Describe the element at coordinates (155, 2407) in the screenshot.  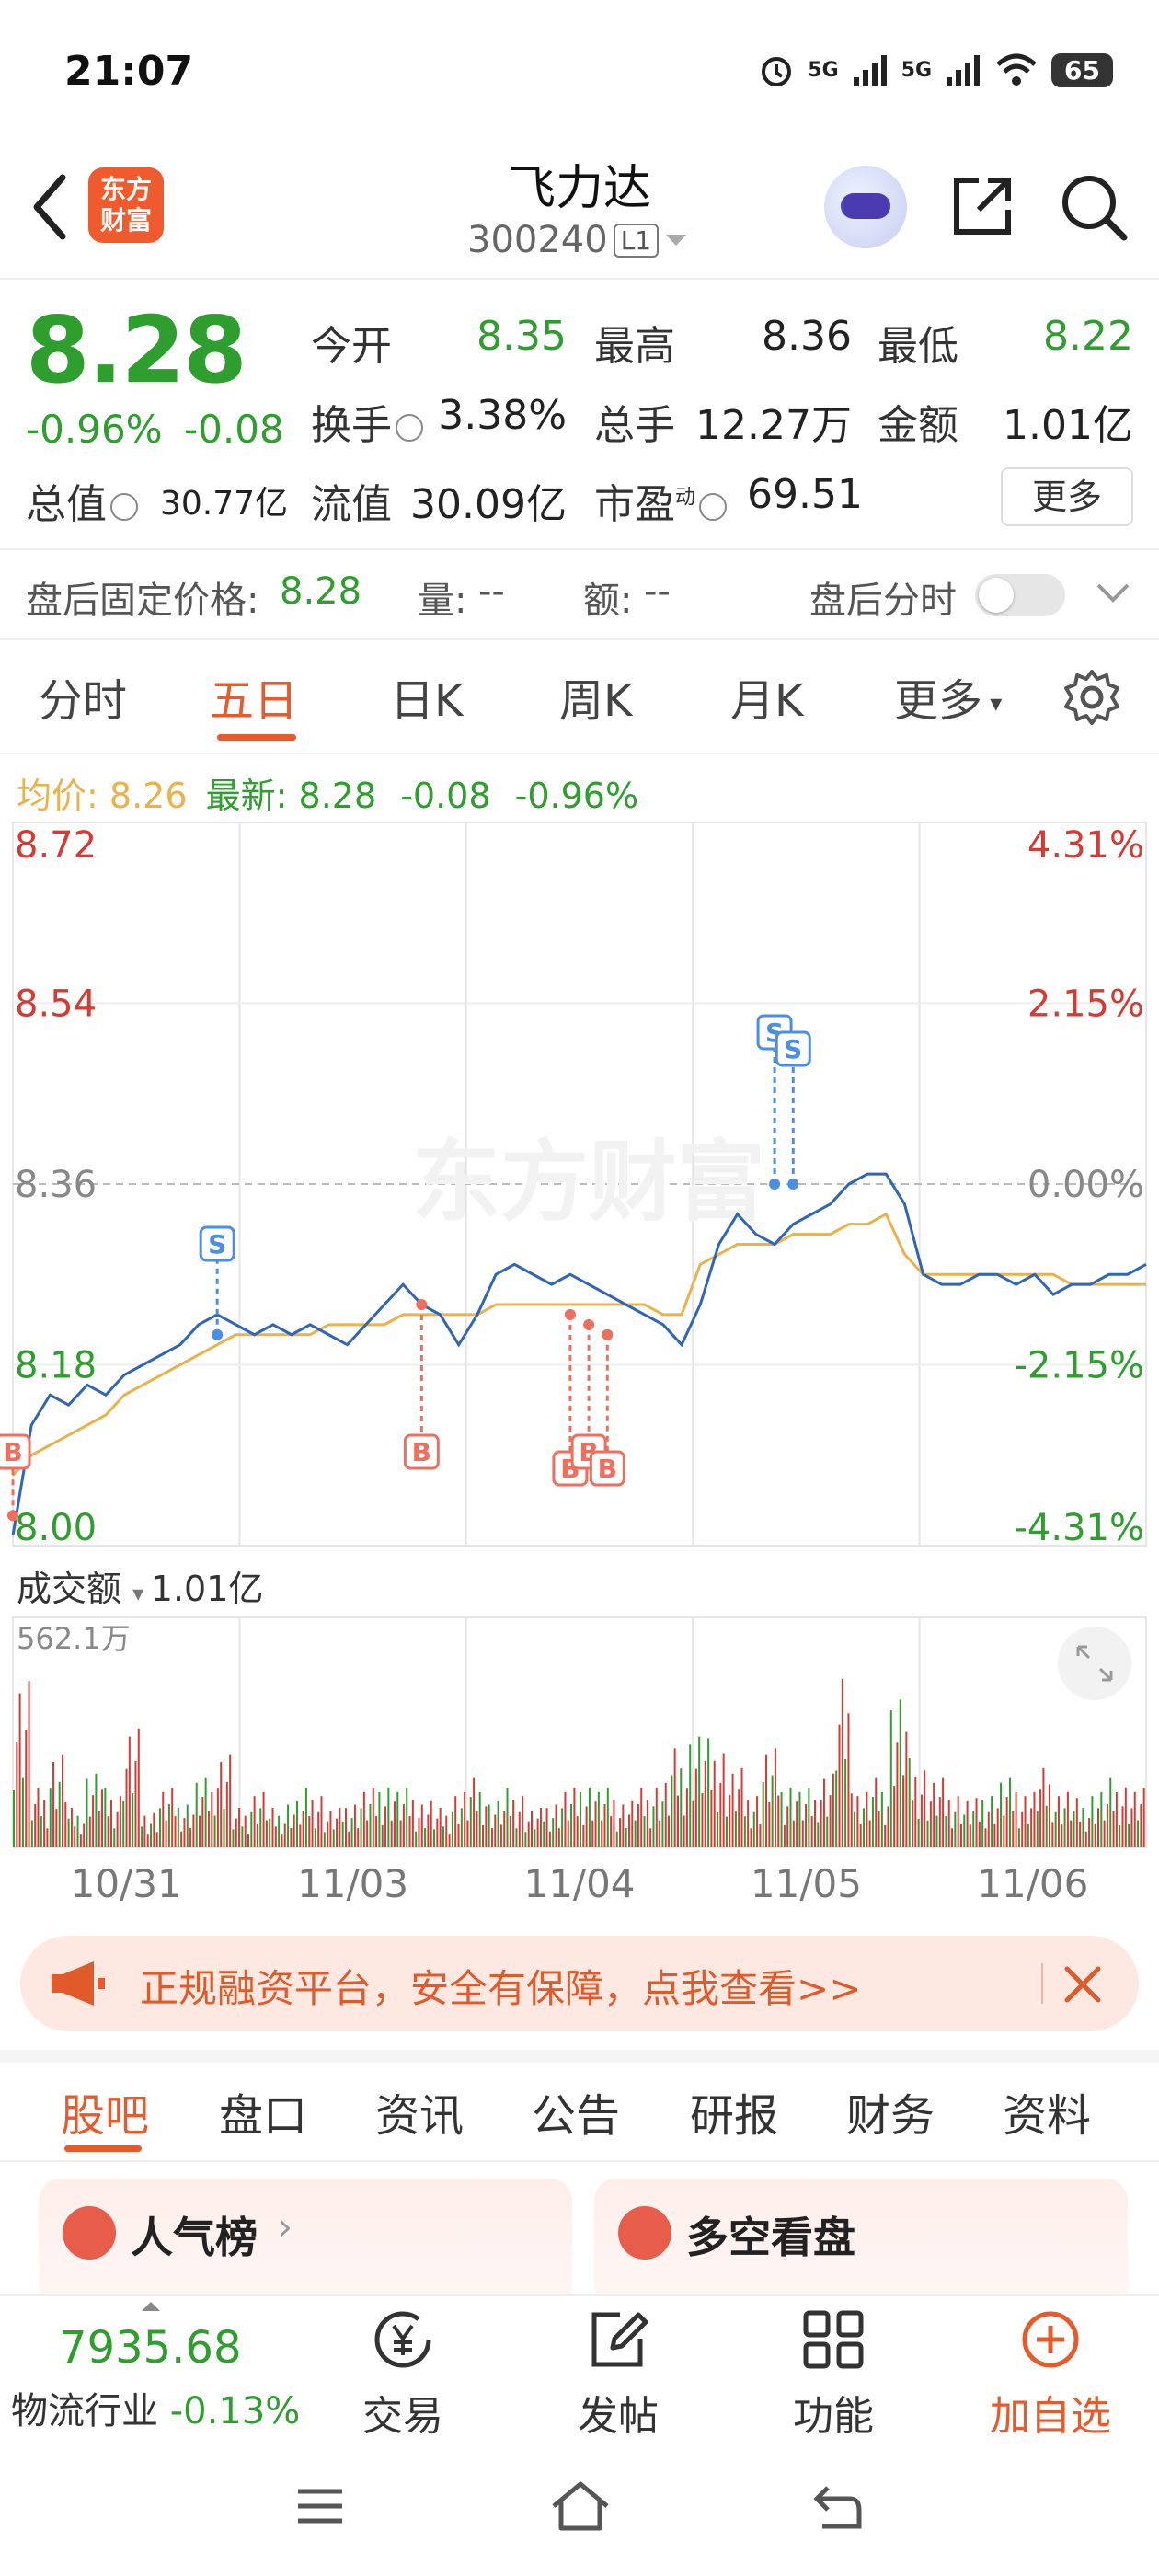
I see `industry-index: 物流行业 -0.13%` at that location.